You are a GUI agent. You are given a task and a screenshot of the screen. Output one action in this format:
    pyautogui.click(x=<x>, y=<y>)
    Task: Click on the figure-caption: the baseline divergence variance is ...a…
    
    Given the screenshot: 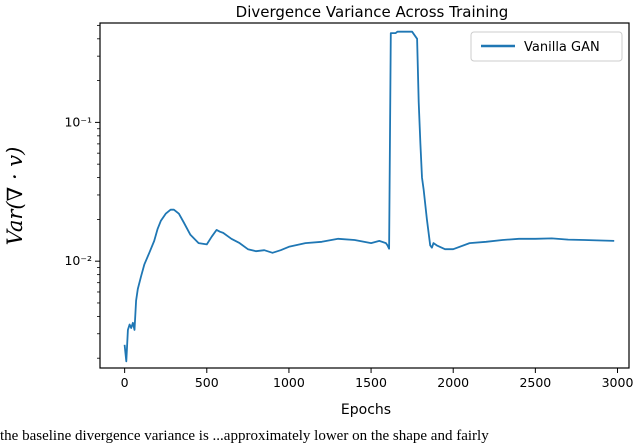 What is the action you would take?
    pyautogui.click(x=244, y=436)
    